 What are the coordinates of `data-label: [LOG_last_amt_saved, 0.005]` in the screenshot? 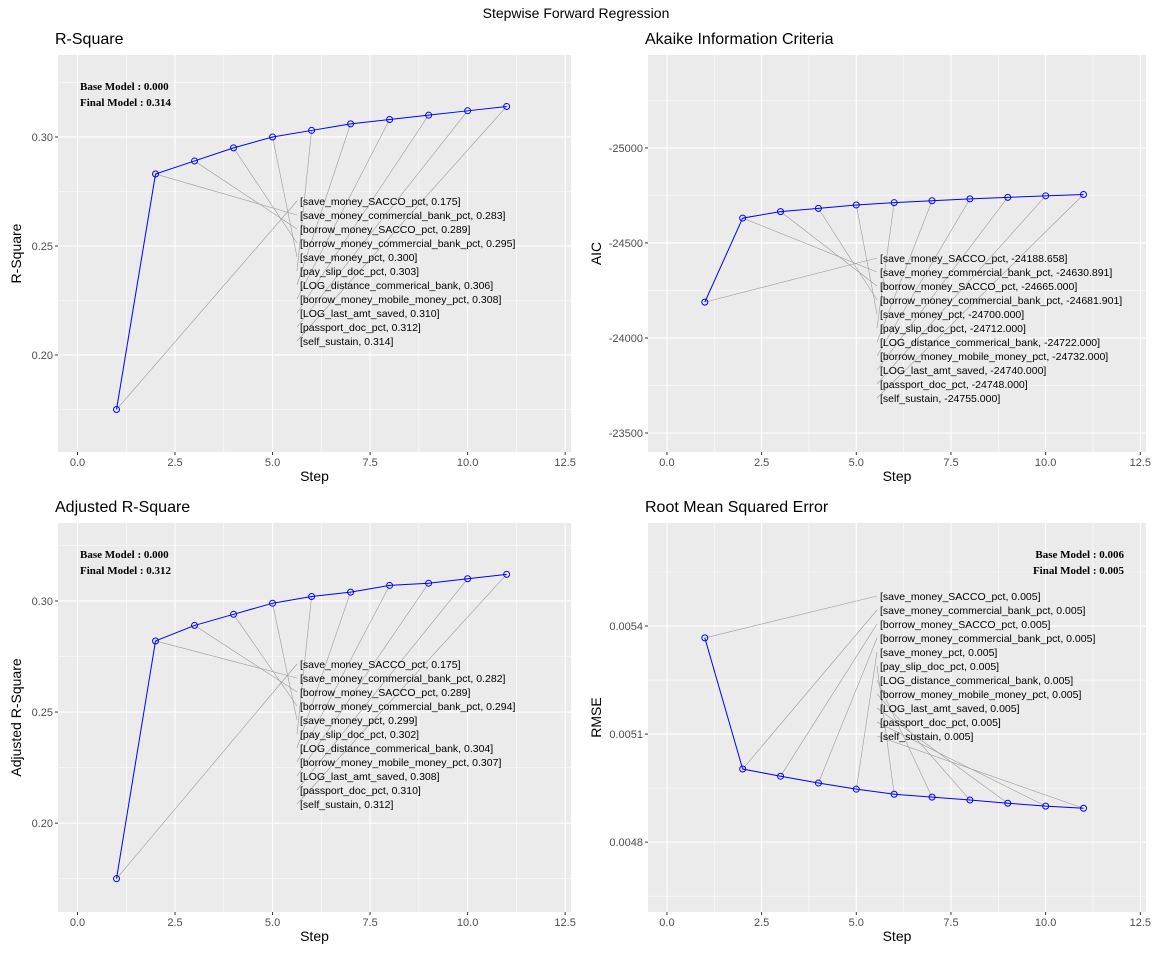 It's located at (950, 709).